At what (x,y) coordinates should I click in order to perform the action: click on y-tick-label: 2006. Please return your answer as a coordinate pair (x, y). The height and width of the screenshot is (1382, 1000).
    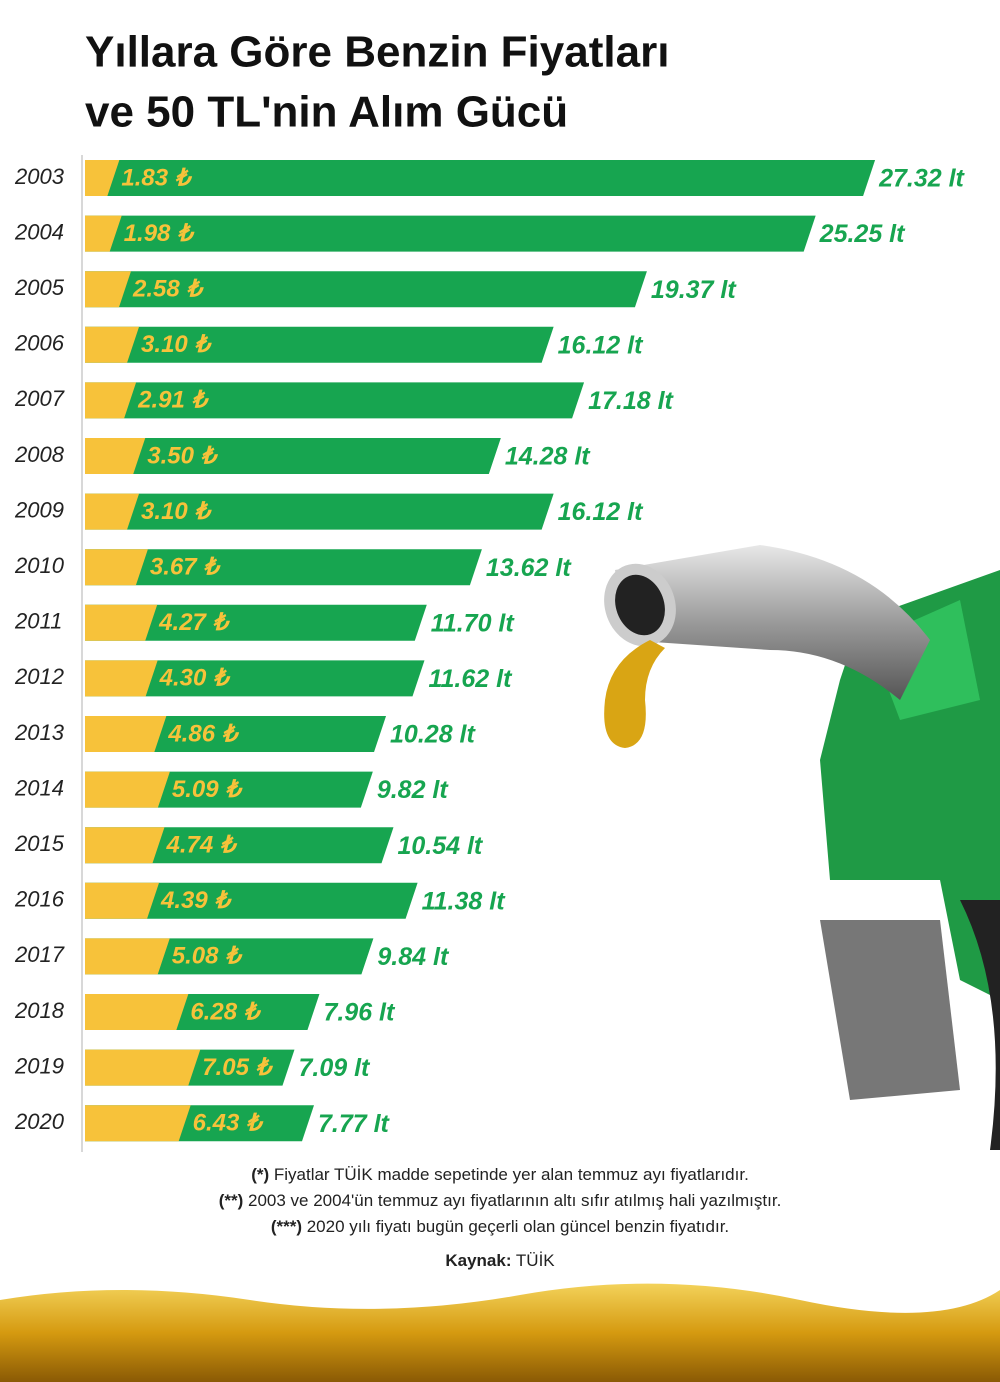
    Looking at the image, I should click on (39, 343).